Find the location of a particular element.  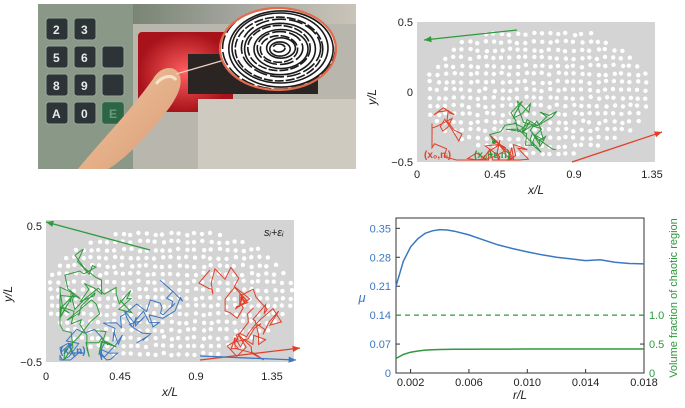

xtick-label: 0.010 is located at coordinates (528, 383).